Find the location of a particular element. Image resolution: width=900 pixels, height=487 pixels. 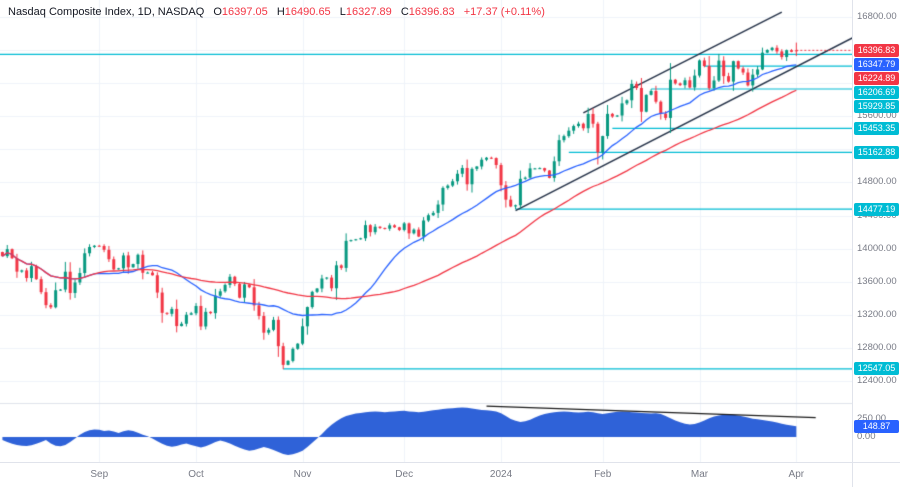

time-axis-label: Sep is located at coordinates (99, 474).